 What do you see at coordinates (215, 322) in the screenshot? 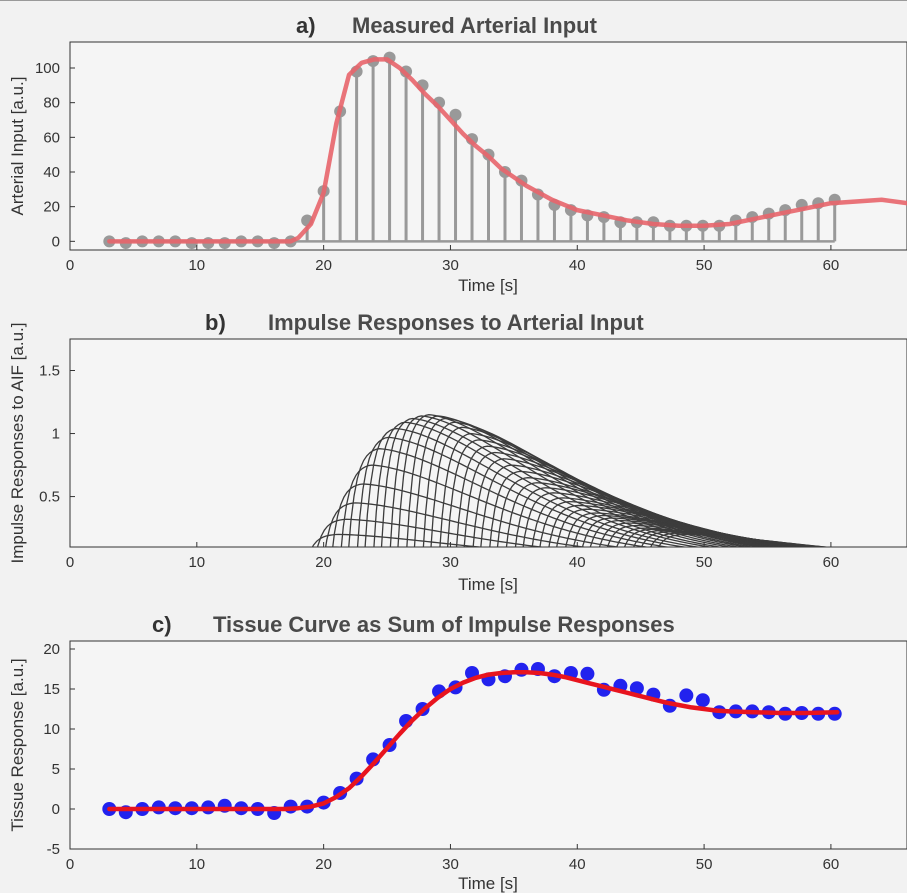
I see `panel-b-letter: b)` at bounding box center [215, 322].